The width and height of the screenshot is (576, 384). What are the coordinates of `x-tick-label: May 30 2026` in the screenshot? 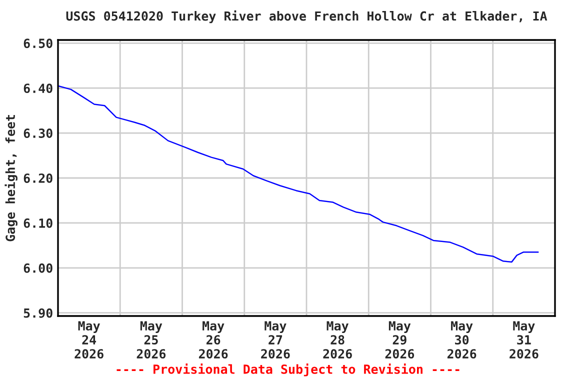 It's located at (461, 340).